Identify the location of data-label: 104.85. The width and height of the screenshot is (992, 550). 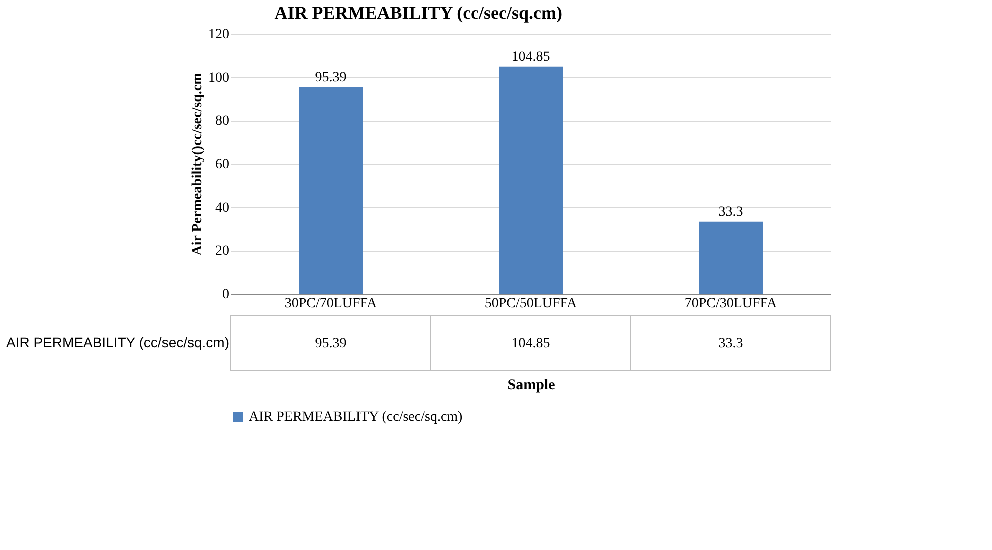
(531, 57).